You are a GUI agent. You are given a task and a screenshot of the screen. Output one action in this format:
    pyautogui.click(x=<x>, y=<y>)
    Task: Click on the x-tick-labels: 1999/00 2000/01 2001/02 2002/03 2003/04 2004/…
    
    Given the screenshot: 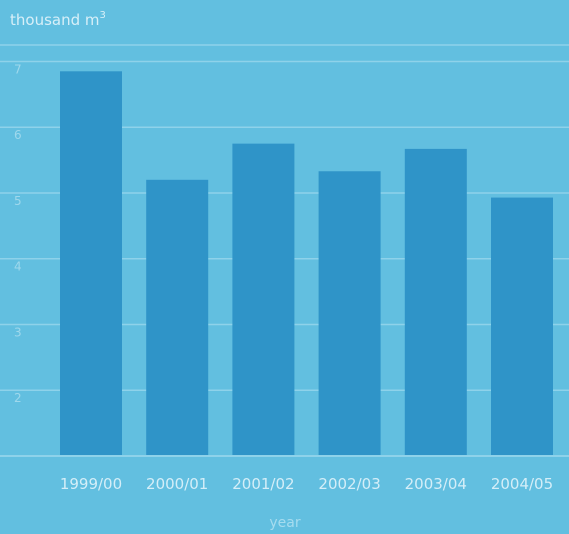 What is the action you would take?
    pyautogui.click(x=306, y=484)
    